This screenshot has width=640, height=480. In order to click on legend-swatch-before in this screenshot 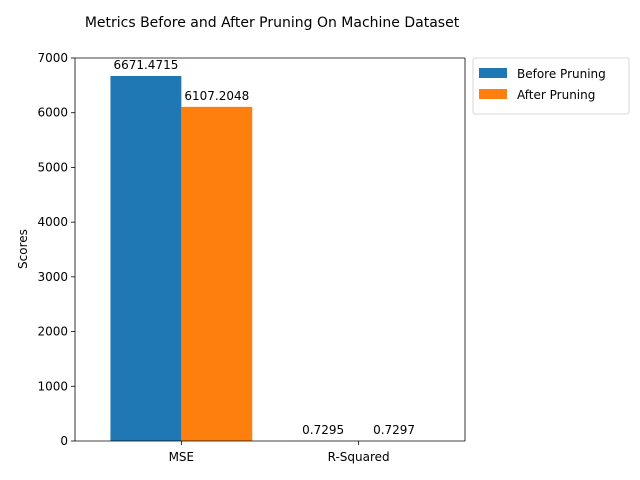, I will do `click(493, 73)`.